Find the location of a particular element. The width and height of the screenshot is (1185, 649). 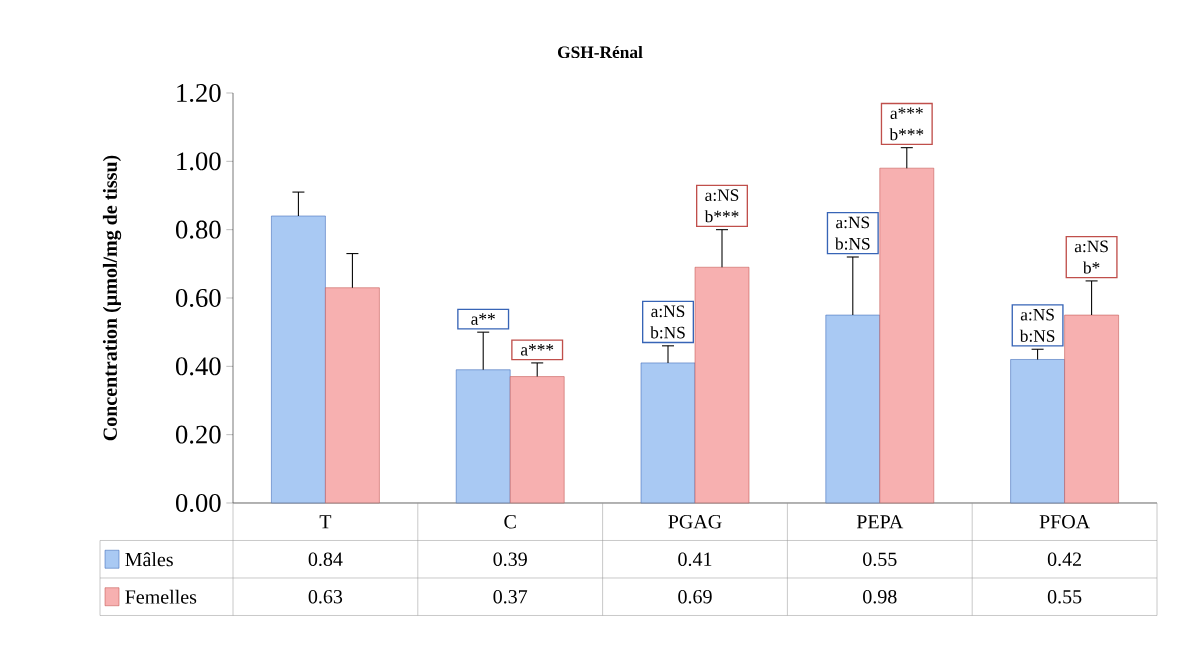

y-tick-label: 0.20 is located at coordinates (198, 434).